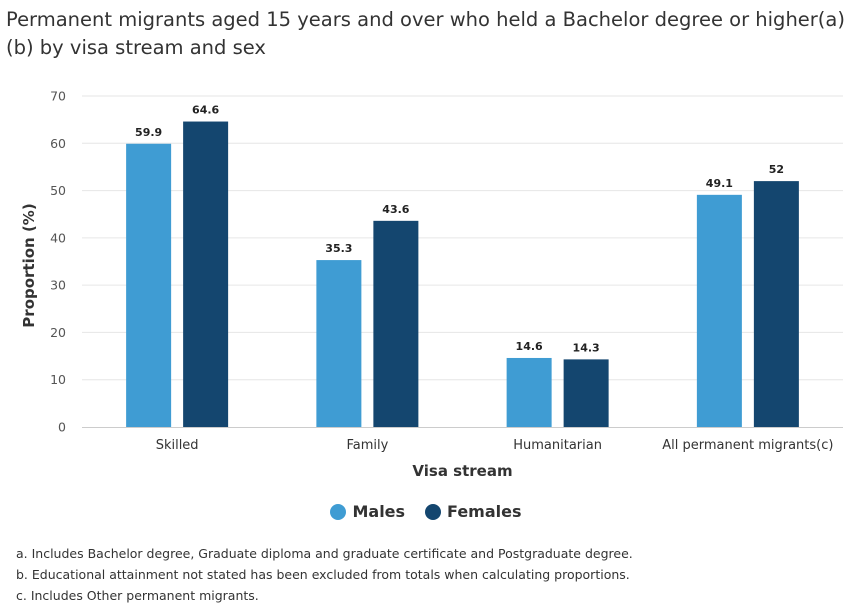 Image resolution: width=852 pixels, height=616 pixels. What do you see at coordinates (58, 379) in the screenshot?
I see `y-tick-label: 10` at bounding box center [58, 379].